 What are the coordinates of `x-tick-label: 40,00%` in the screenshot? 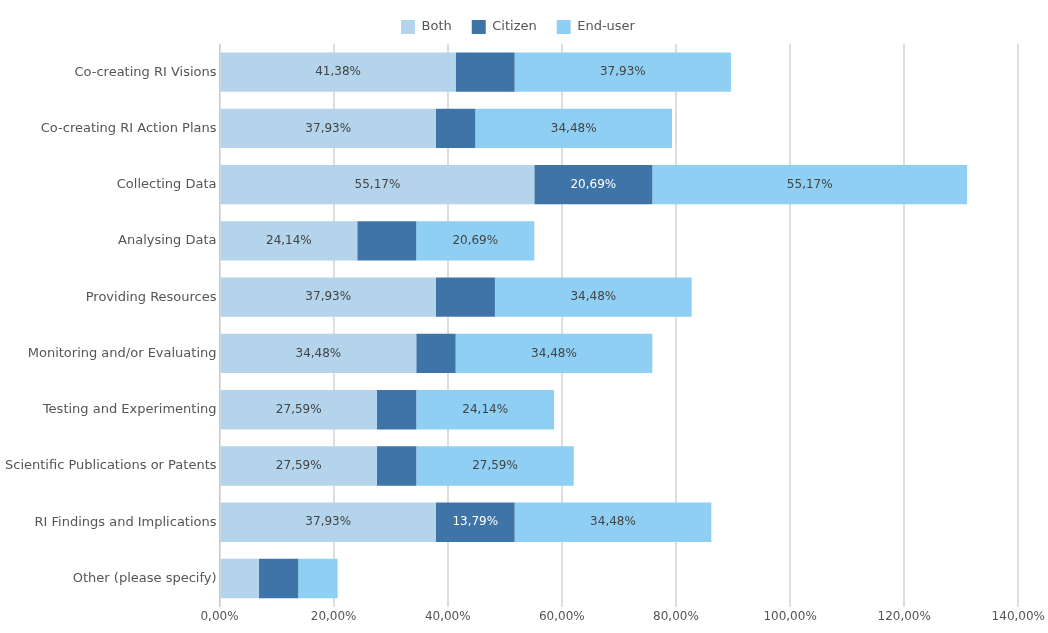 It's located at (447, 615).